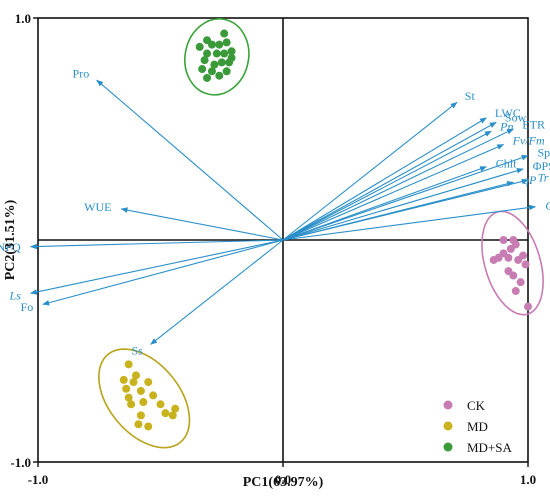 The image size is (550, 502). I want to click on loading-arrow-ls, so click(156, 267).